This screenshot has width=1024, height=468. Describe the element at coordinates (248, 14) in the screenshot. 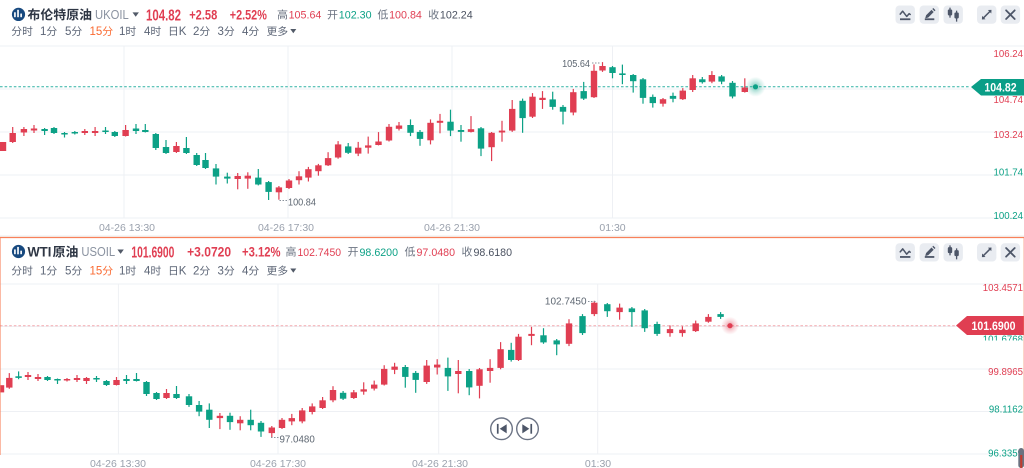

I see `svg-text: +2.52%` at that location.